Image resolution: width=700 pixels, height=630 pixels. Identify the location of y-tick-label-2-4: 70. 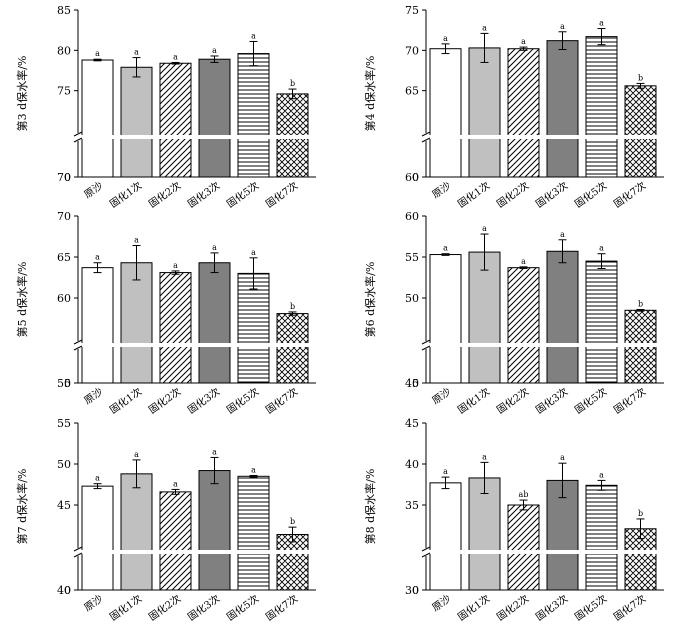
(412, 50).